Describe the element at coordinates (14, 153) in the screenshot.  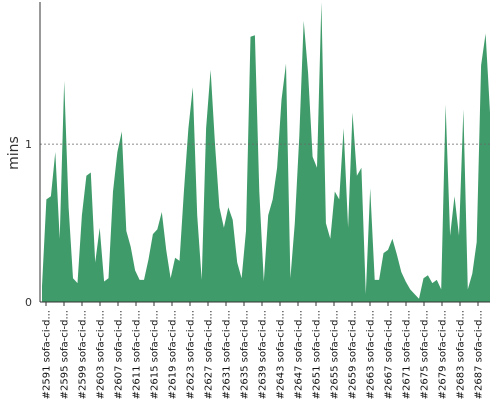
I see `y-axis-label: mins` at that location.